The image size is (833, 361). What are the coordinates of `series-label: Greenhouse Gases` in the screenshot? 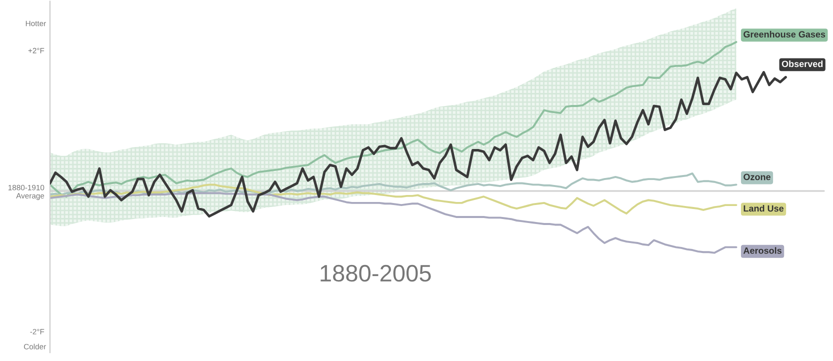 It's located at (785, 34).